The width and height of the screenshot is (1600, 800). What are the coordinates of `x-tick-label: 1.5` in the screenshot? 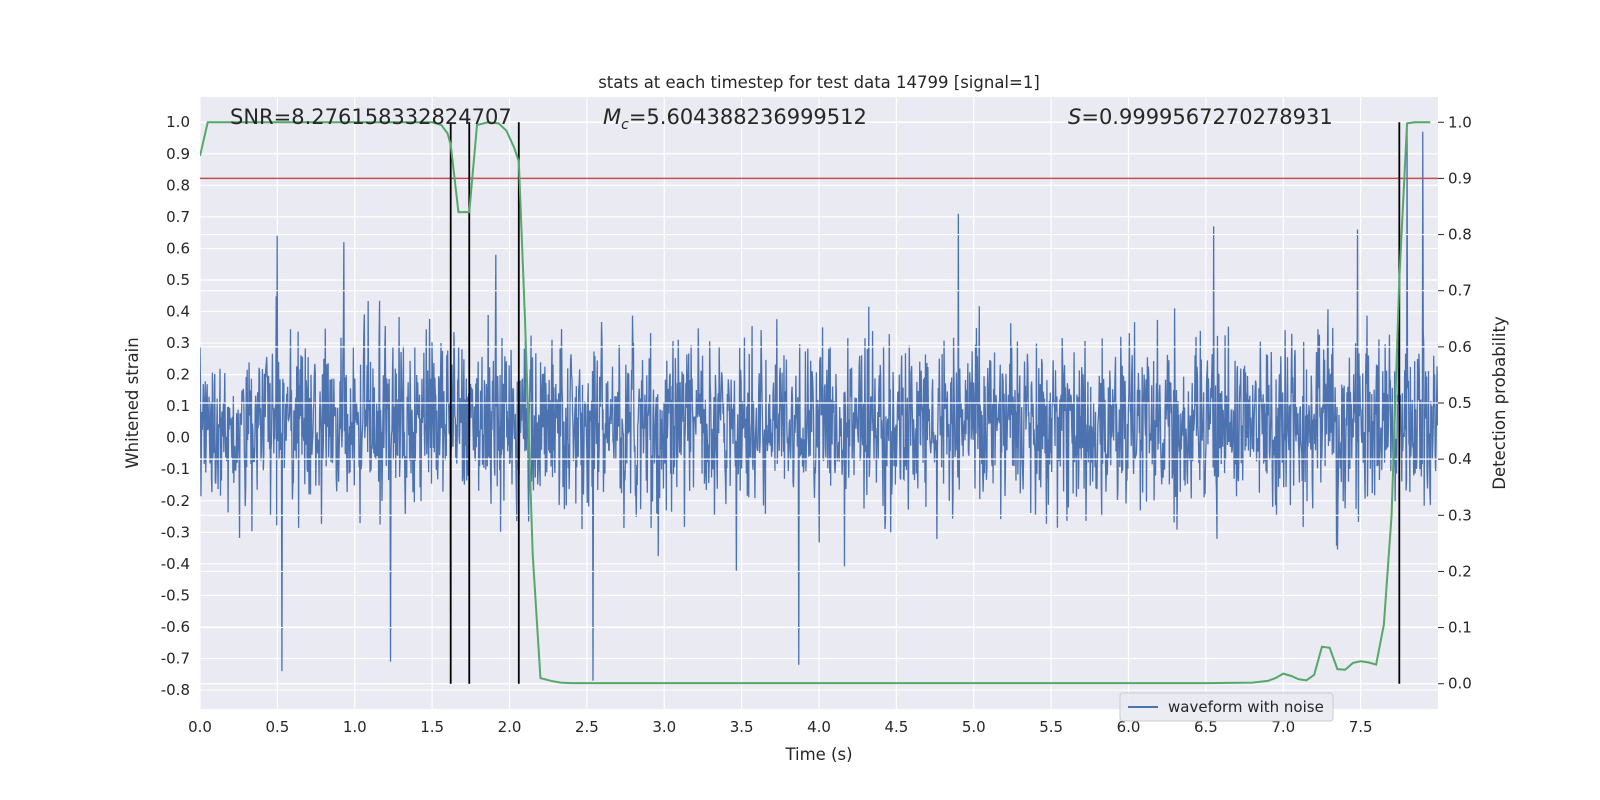 It's located at (432, 727).